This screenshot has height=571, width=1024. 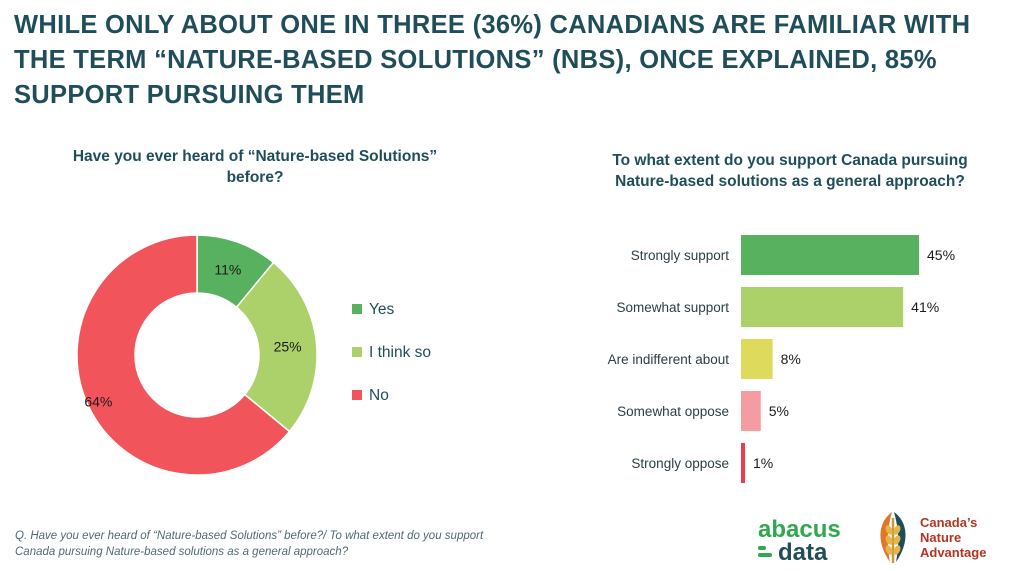 What do you see at coordinates (672, 307) in the screenshot?
I see `bar-category-label: Somewhat support` at bounding box center [672, 307].